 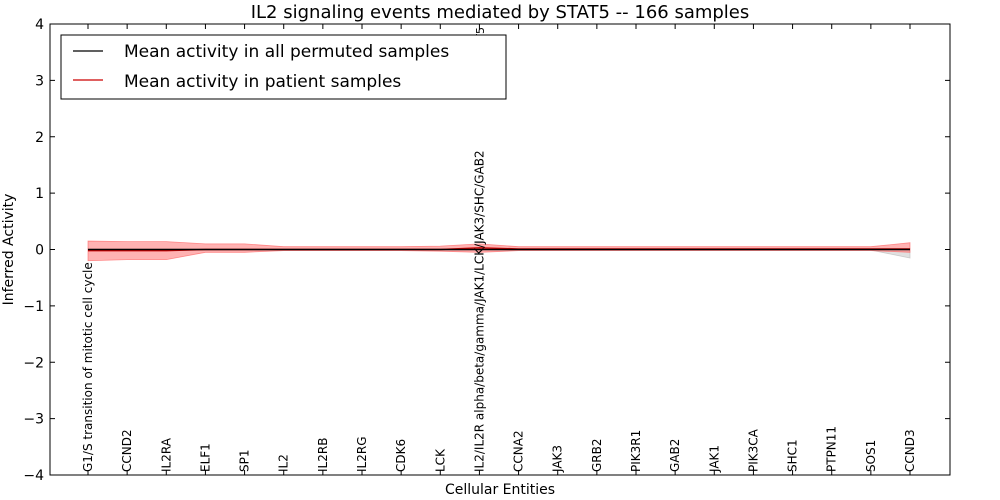 I want to click on x-tick-label: LCK, so click(x=440, y=460).